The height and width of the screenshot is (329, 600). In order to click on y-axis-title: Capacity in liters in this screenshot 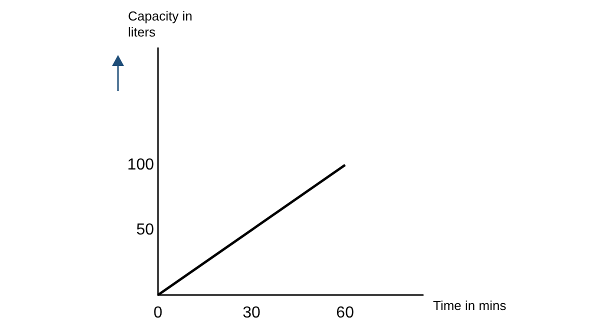, I will do `click(160, 24)`.